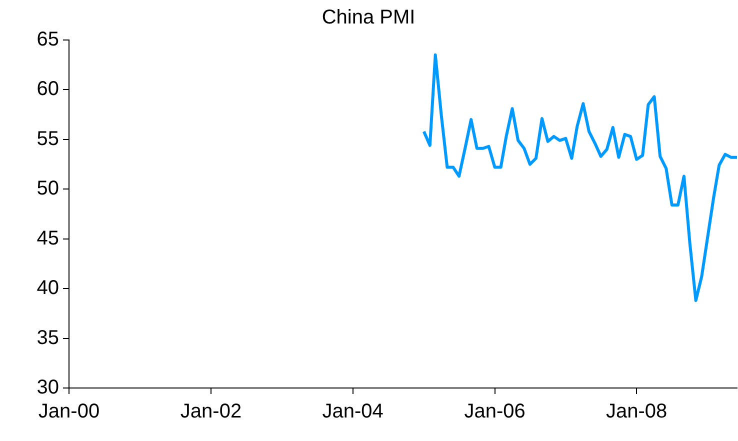 The height and width of the screenshot is (441, 738). I want to click on y-tick-label: 60, so click(47, 89).